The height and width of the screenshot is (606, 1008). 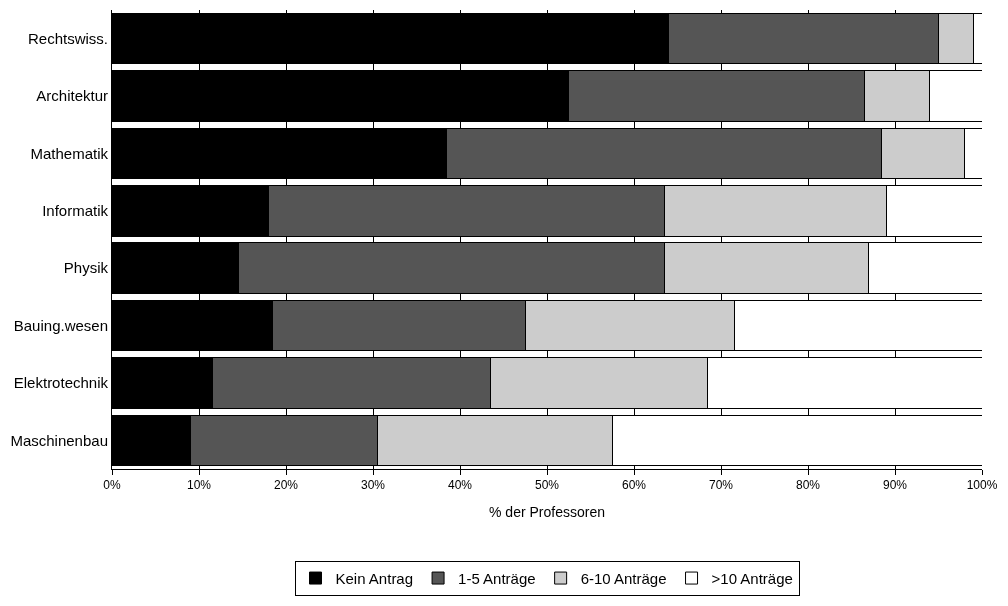 I want to click on x-tick-label: 20%, so click(x=286, y=485).